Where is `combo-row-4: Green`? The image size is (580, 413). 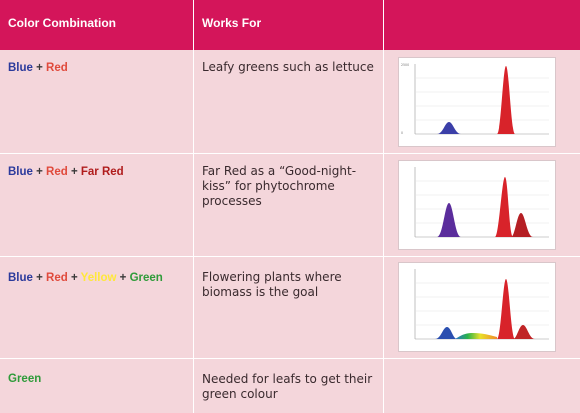 combo-row-4: Green is located at coordinates (24, 379).